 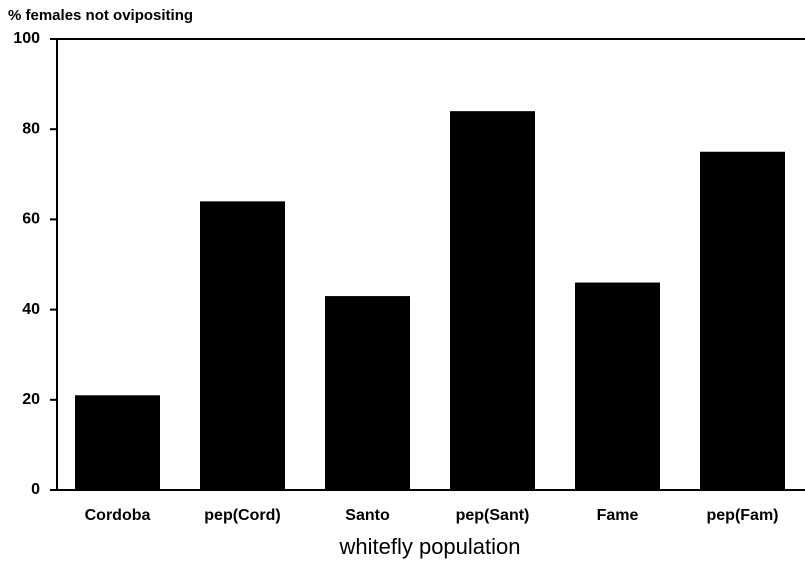 What do you see at coordinates (31, 399) in the screenshot?
I see `y-tick-label: 20` at bounding box center [31, 399].